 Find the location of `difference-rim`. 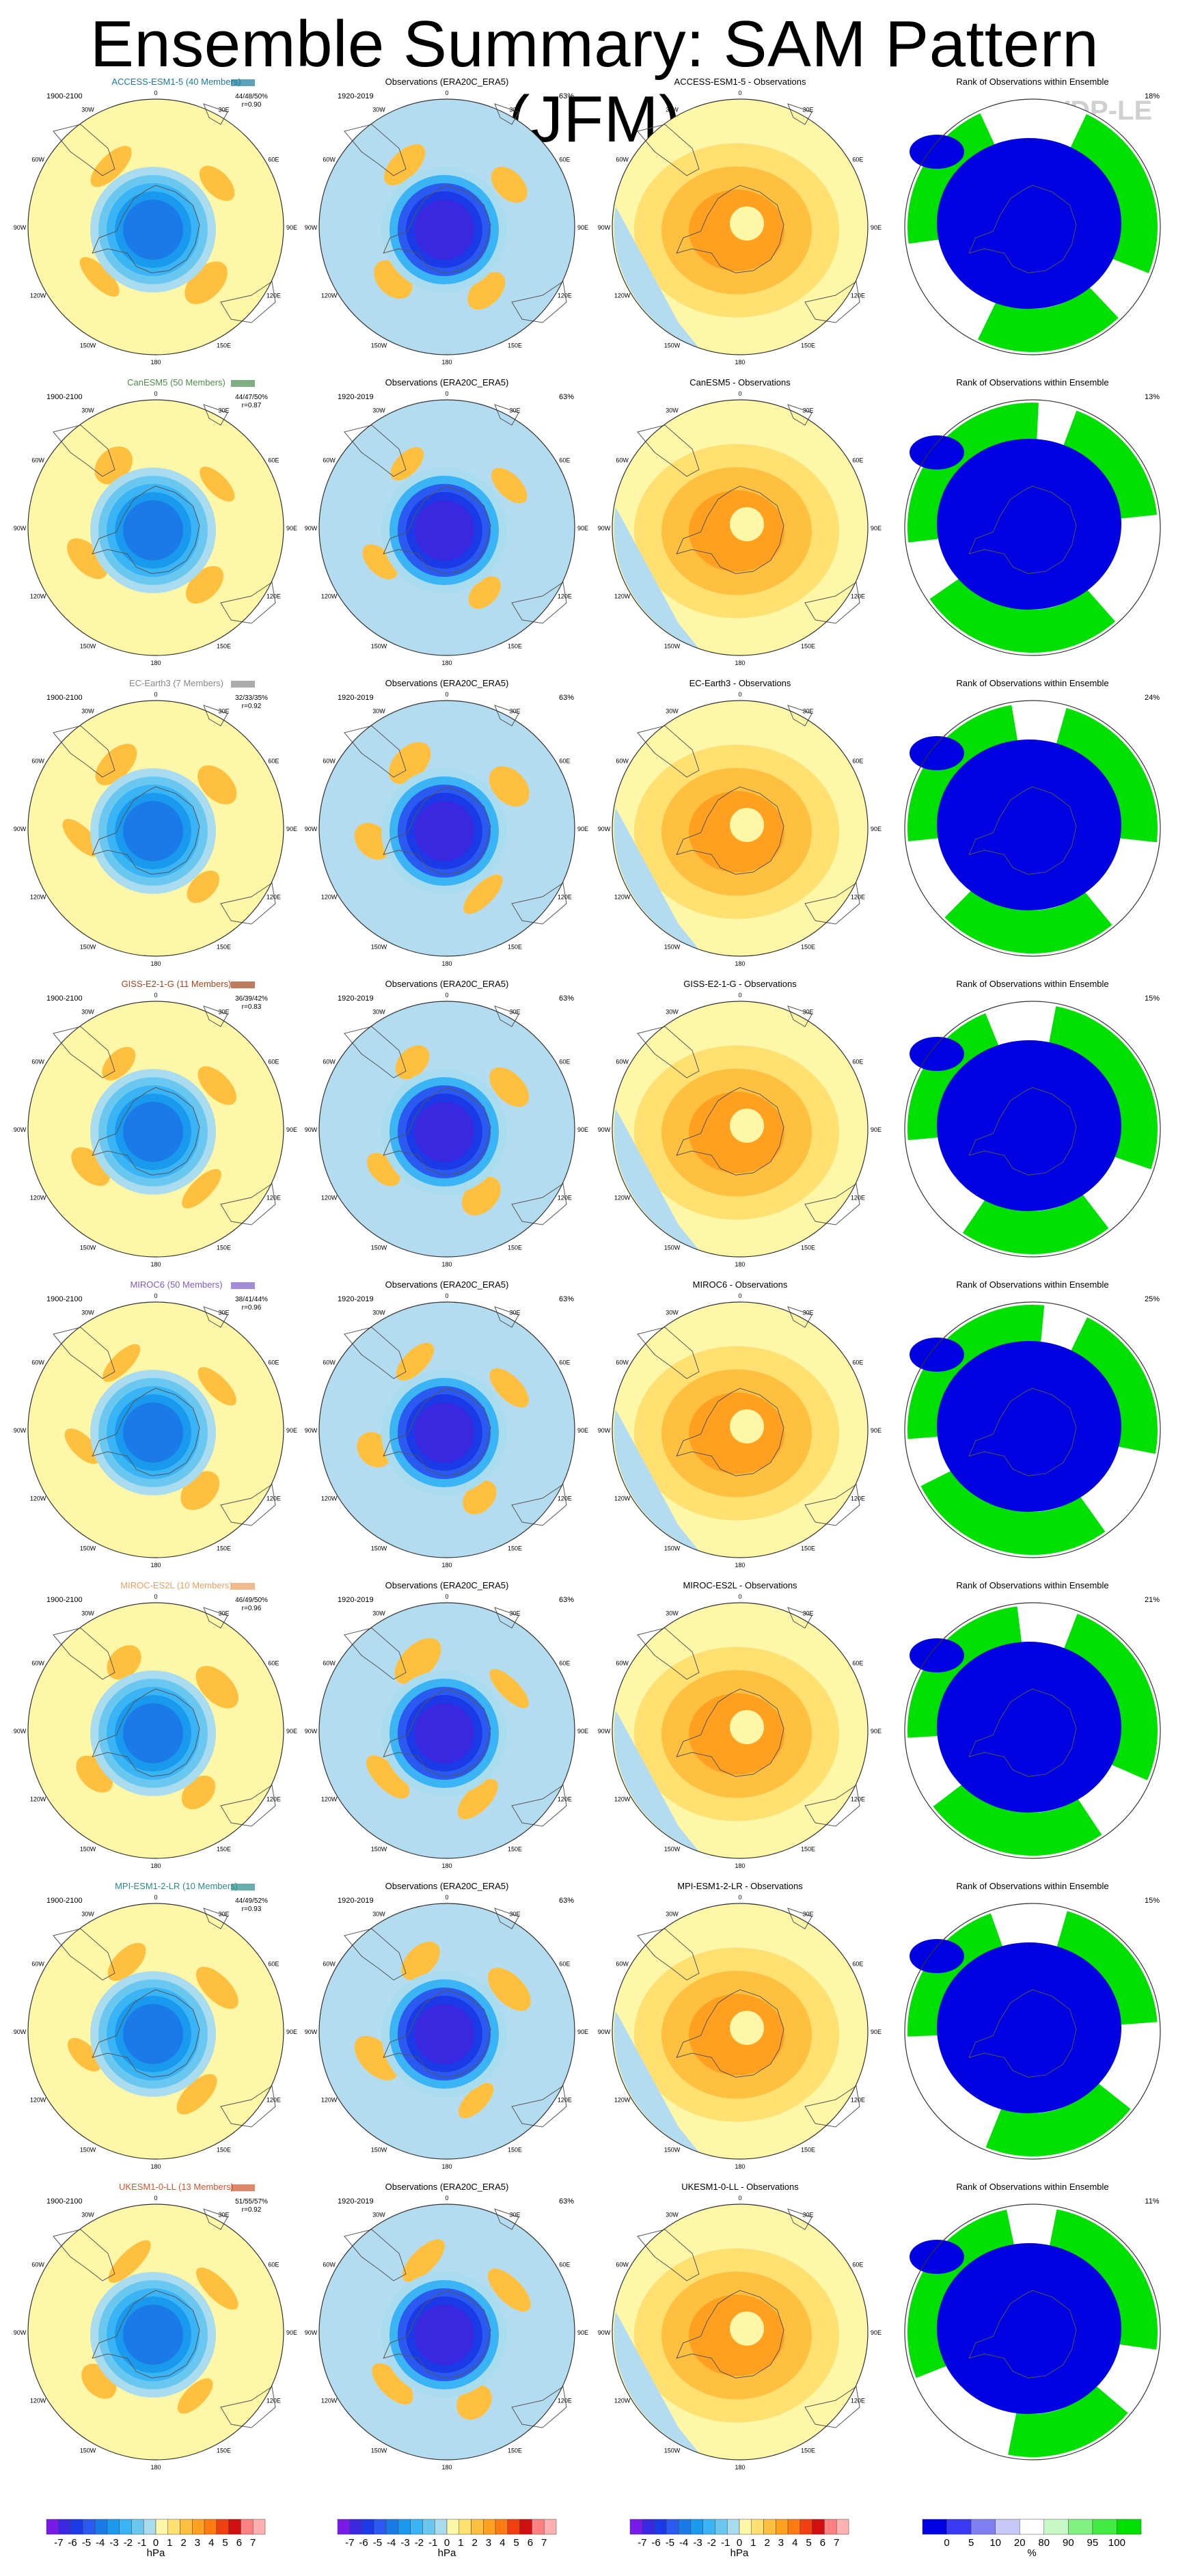

difference-rim is located at coordinates (656, 2382).